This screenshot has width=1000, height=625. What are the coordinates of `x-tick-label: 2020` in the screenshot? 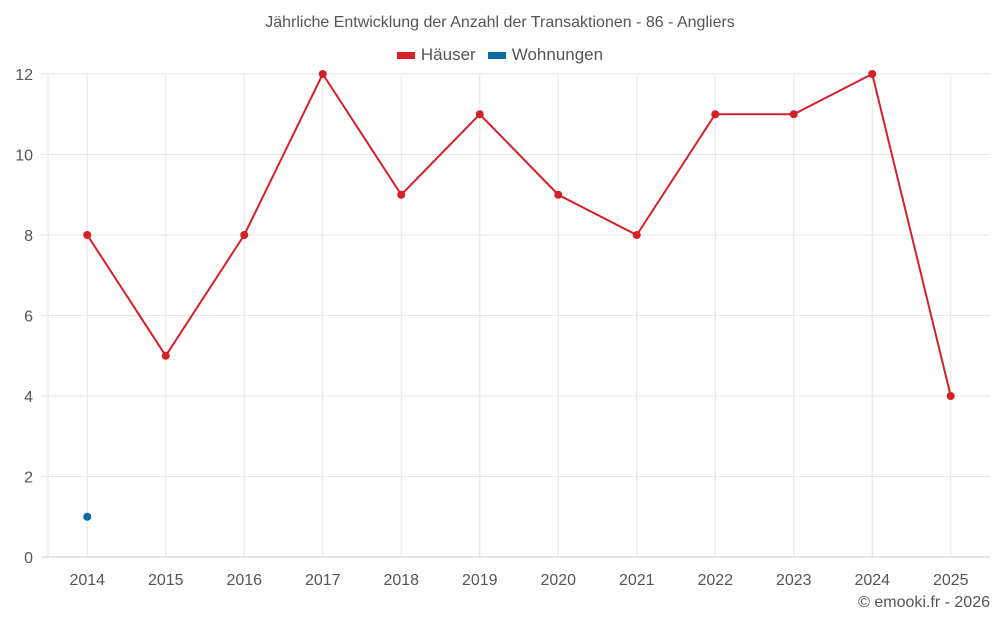 It's located at (558, 580).